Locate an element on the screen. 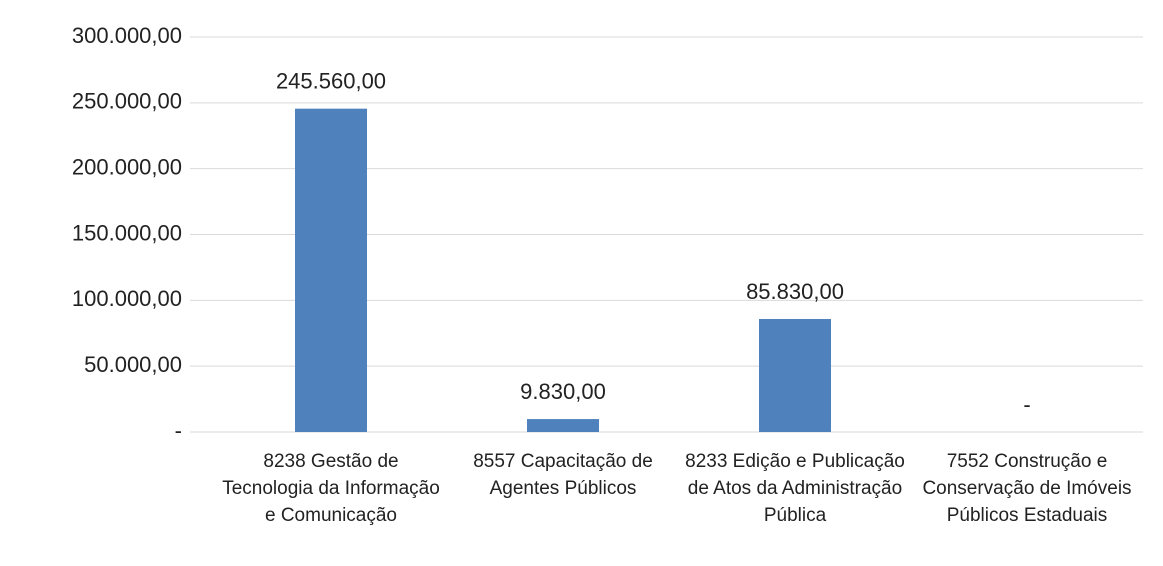 This screenshot has width=1163, height=566. y-tick-label: - is located at coordinates (178, 430).